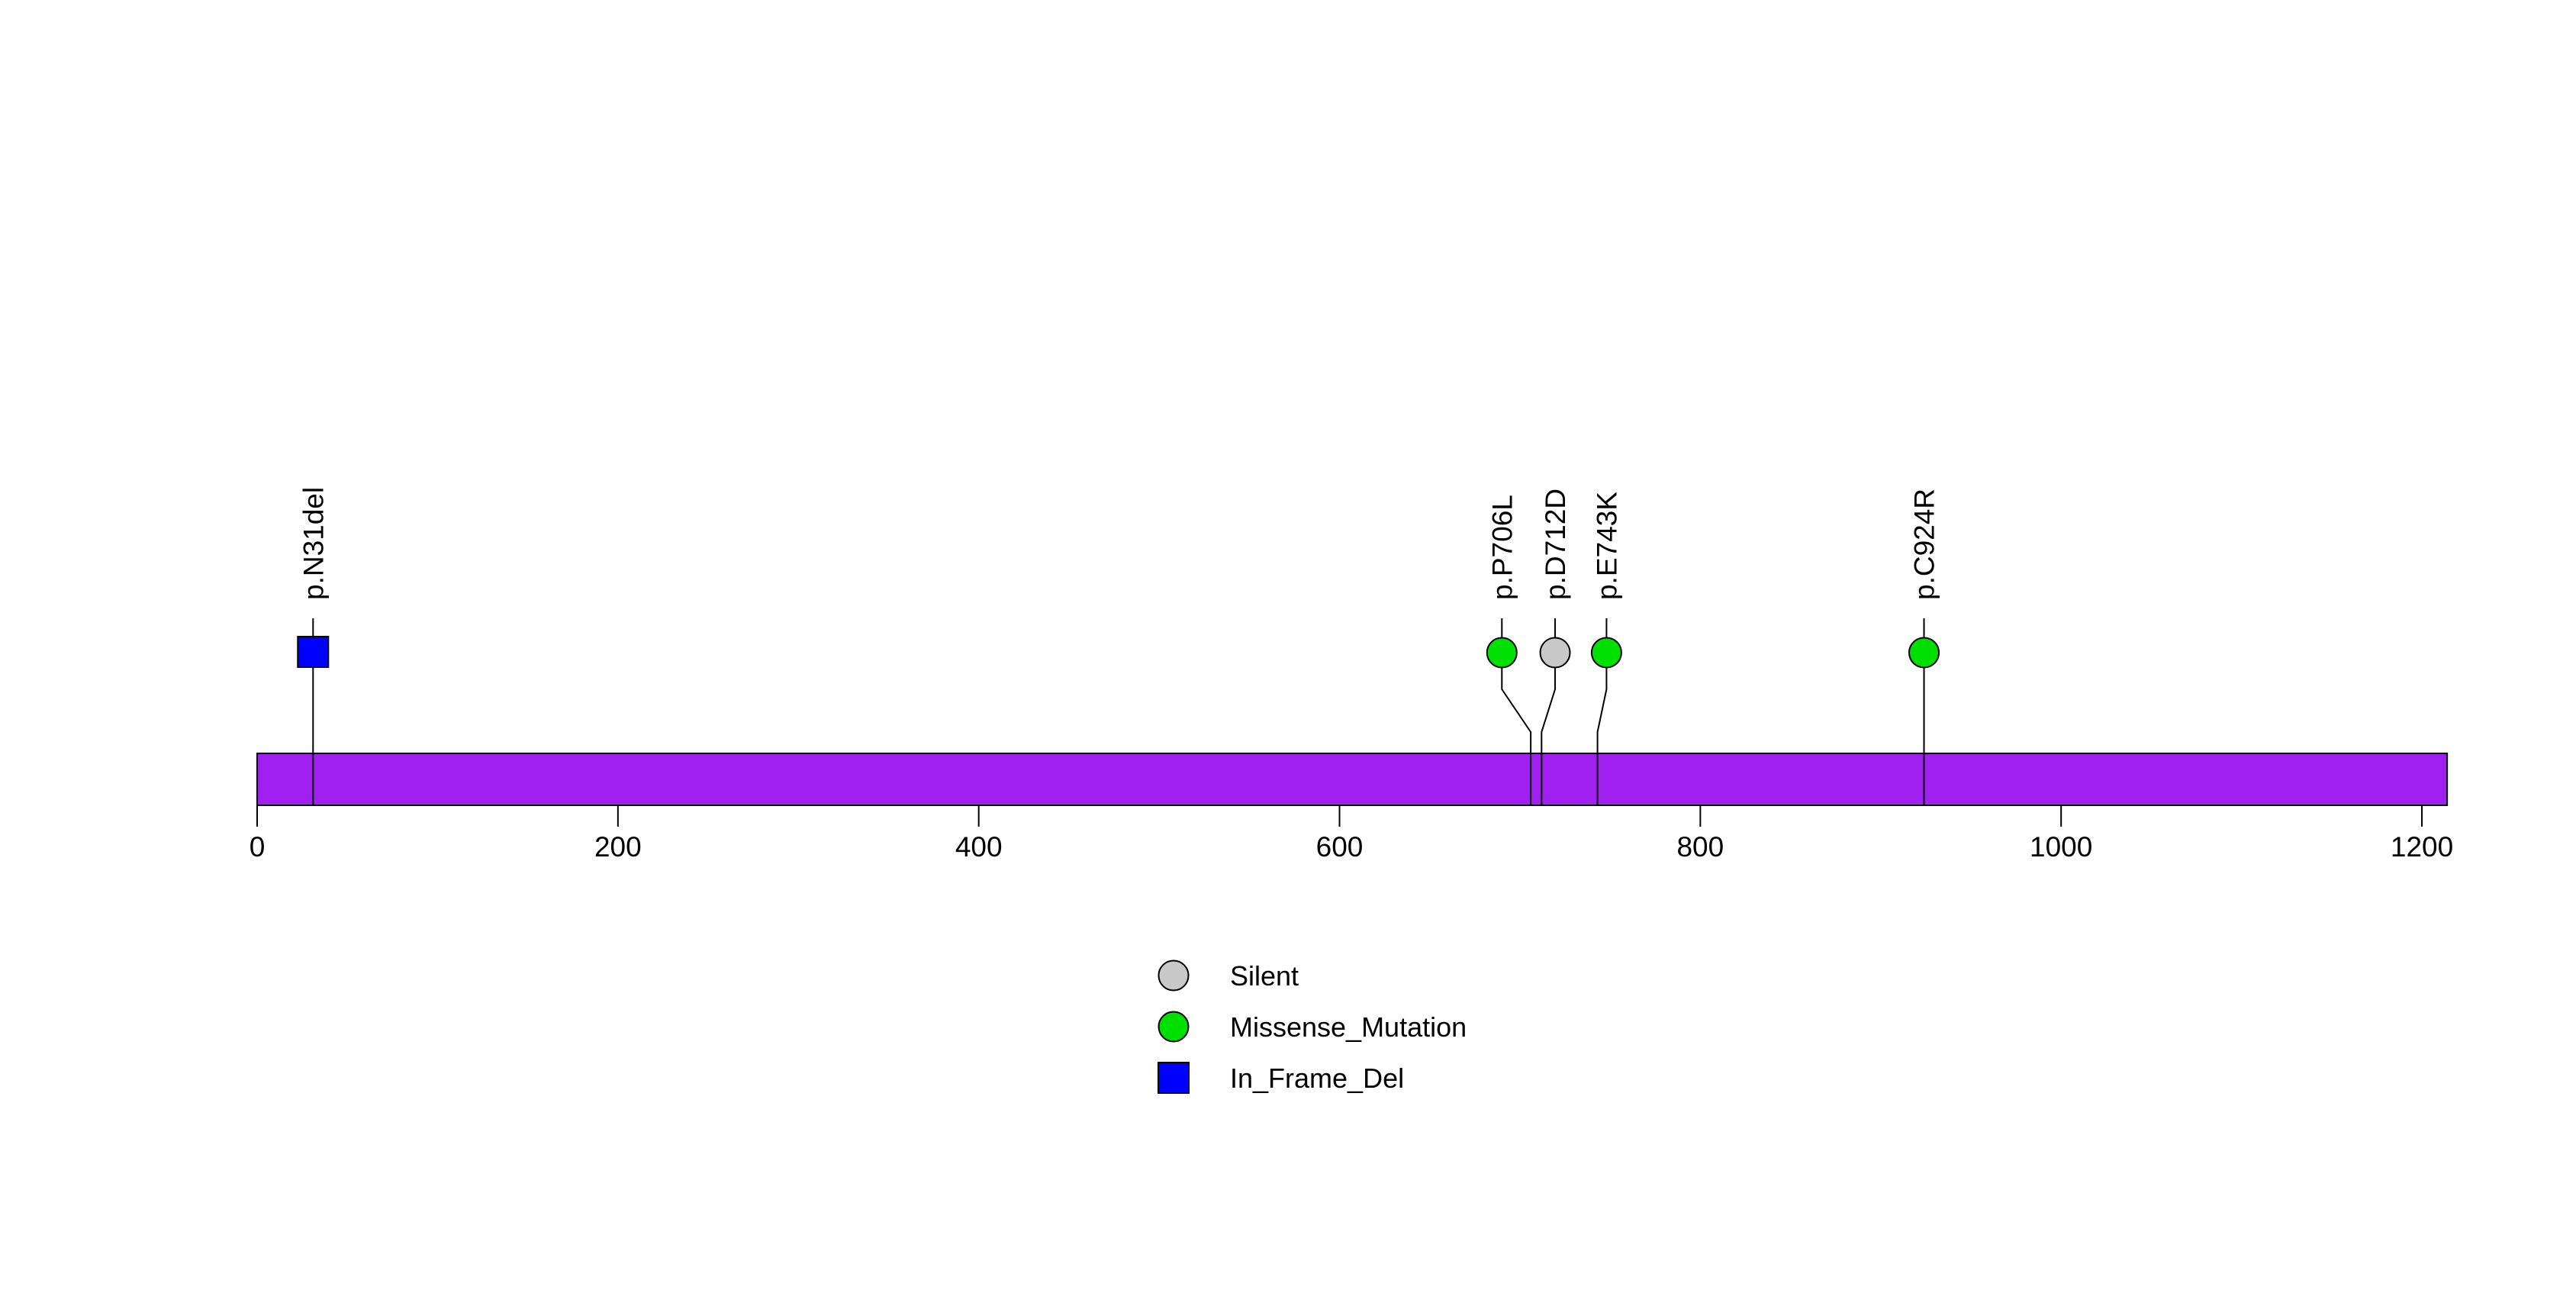 The height and width of the screenshot is (1290, 2576). Describe the element at coordinates (1606, 546) in the screenshot. I see `mutation-label: p.E743K` at that location.